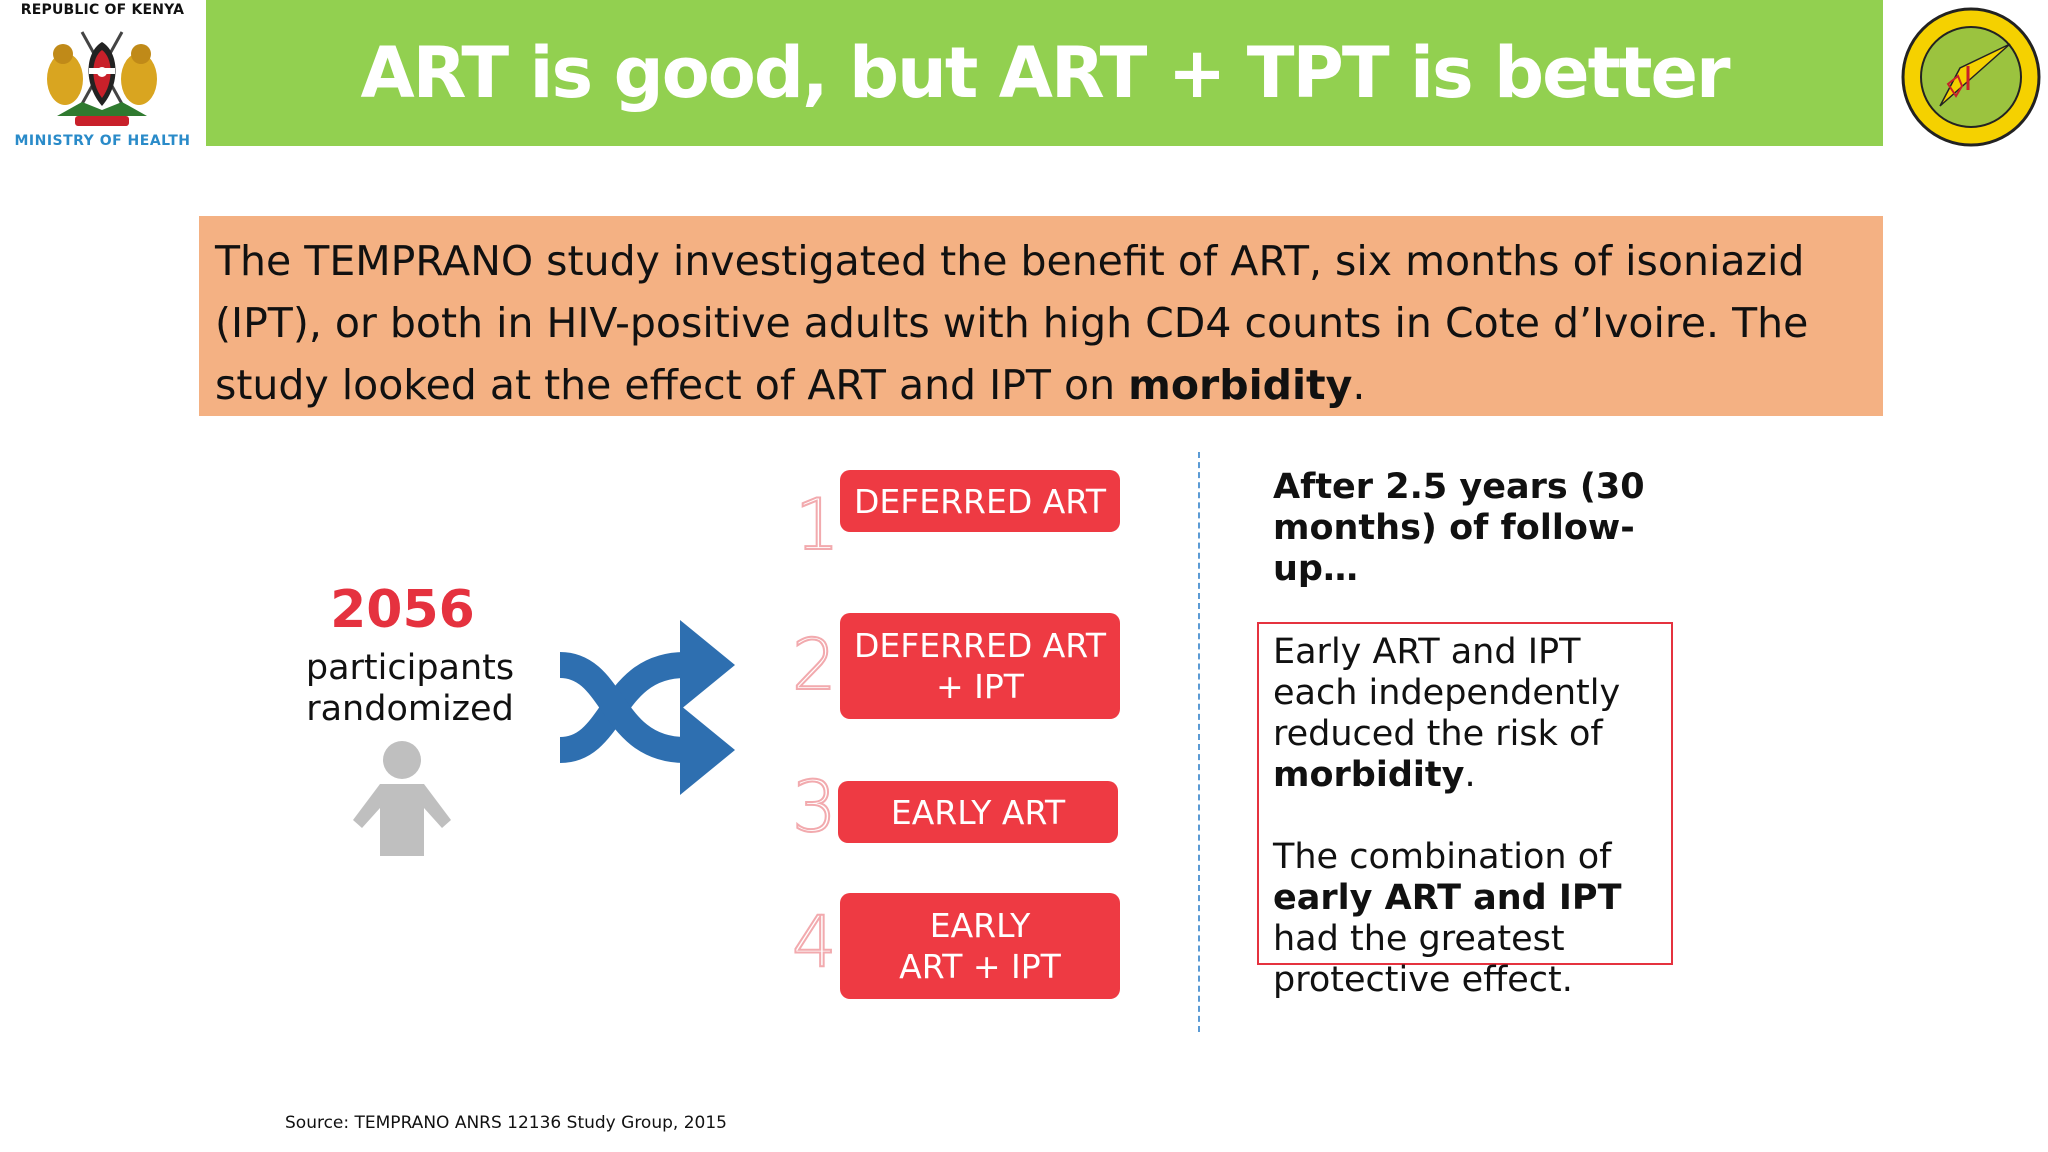 This screenshot has width=2048, height=1152. Describe the element at coordinates (646, 707) in the screenshot. I see `shuffle-arrows-icon` at that location.